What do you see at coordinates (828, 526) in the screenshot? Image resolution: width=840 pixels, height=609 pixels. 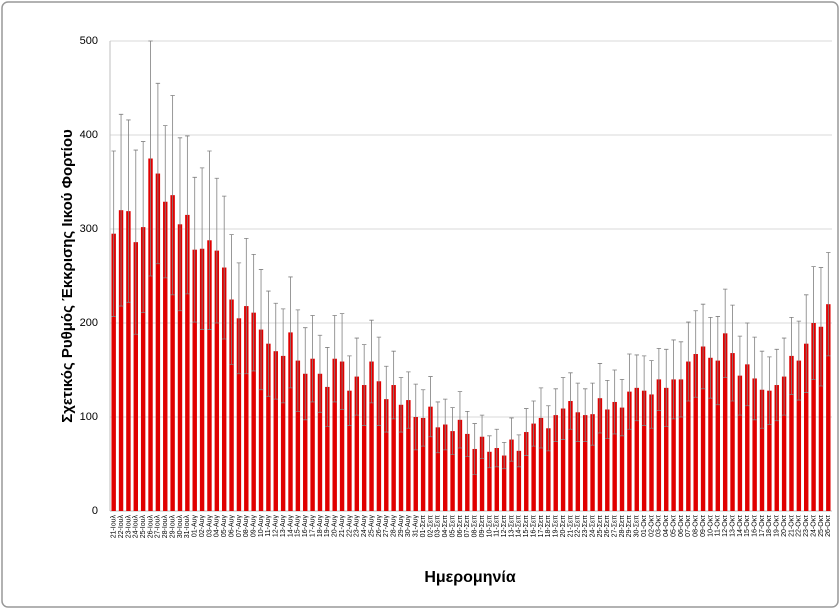 I see `x-tick-label: 26-Οκτ` at bounding box center [828, 526].